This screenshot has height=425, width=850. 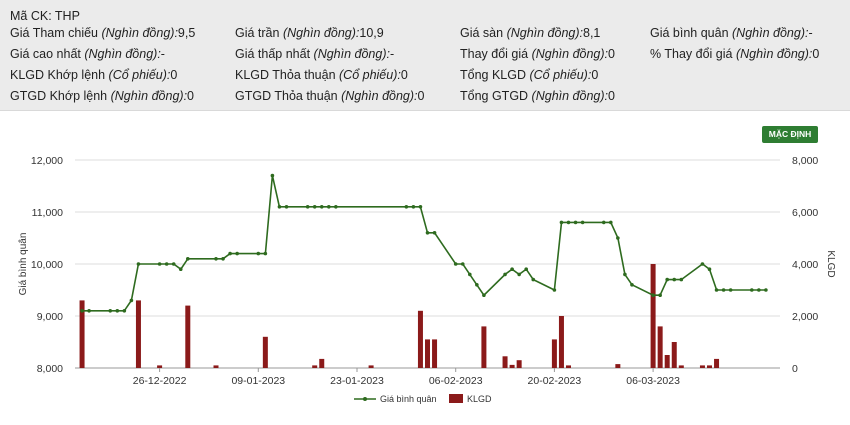 What do you see at coordinates (47, 213) in the screenshot?
I see `y-left-tick-label: 11,000` at bounding box center [47, 213].